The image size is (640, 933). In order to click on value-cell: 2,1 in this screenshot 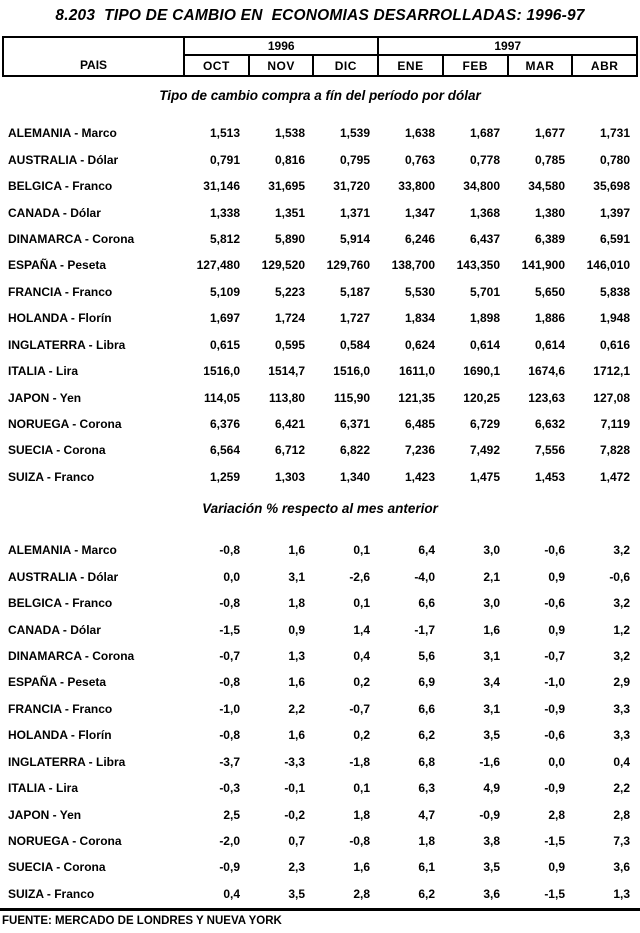, I will do `click(491, 576)`.